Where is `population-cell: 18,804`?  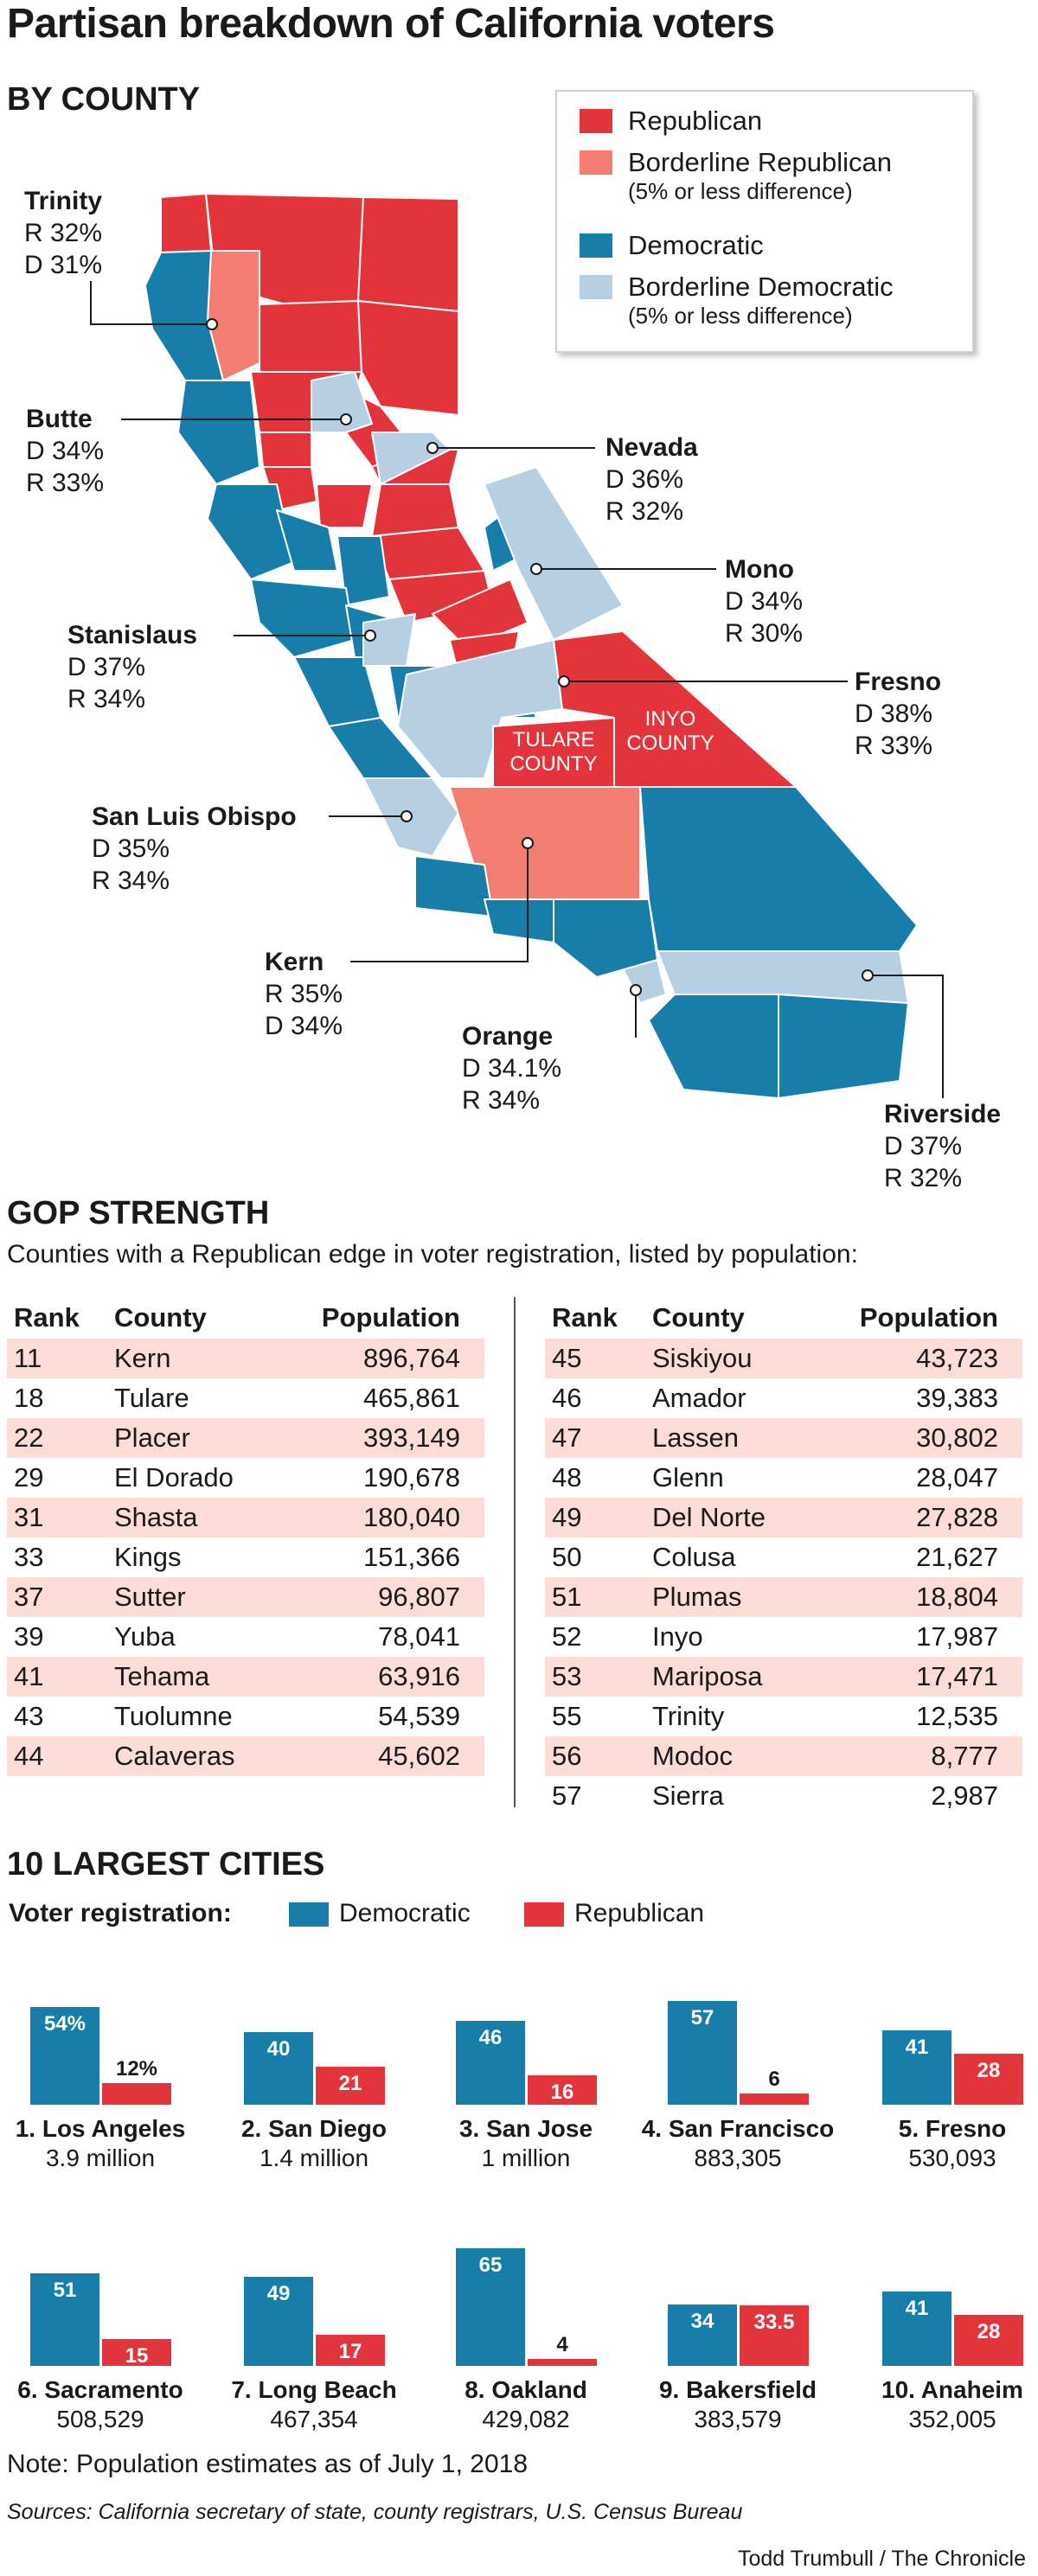
population-cell: 18,804 is located at coordinates (926, 1597).